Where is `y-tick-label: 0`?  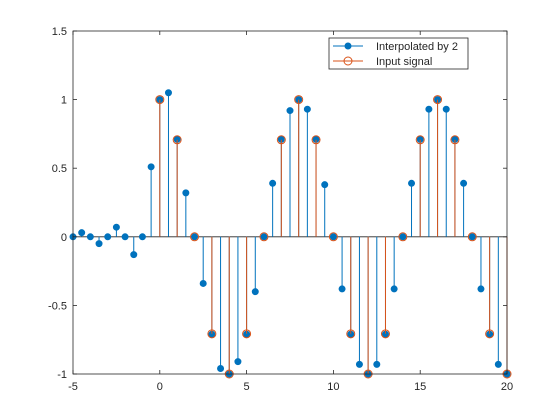 y-tick-label: 0 is located at coordinates (64, 238).